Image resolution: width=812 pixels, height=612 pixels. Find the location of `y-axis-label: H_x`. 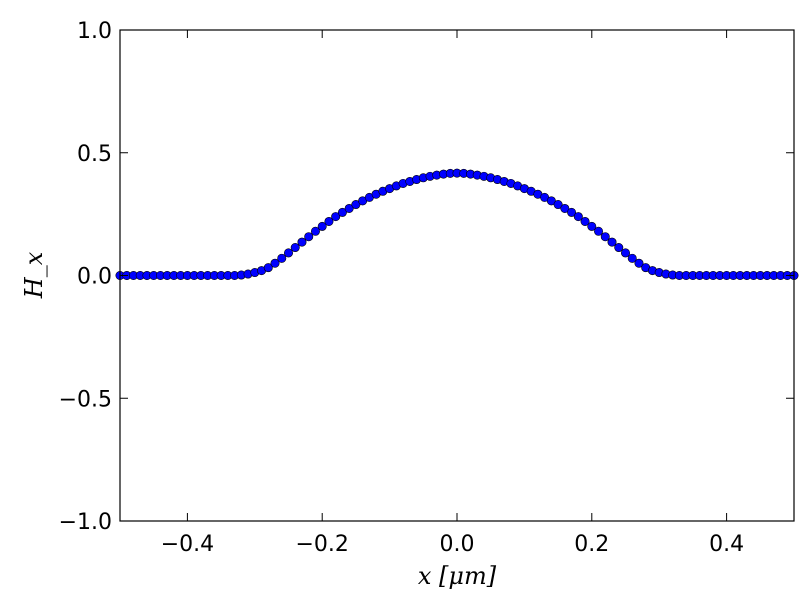

y-axis-label: H_x is located at coordinates (34, 275).